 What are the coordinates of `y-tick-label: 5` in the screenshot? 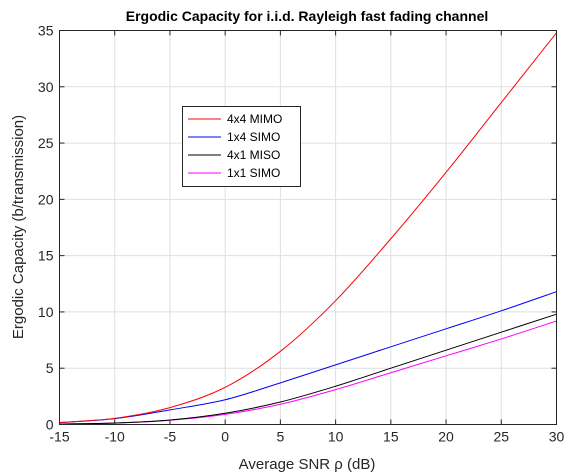 It's located at (50, 368).